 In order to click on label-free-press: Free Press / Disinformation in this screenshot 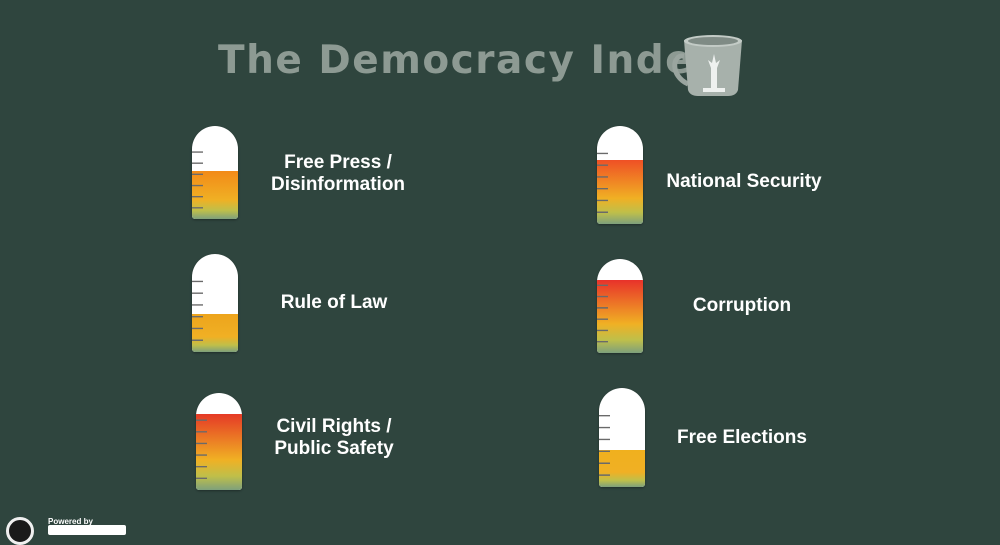, I will do `click(338, 173)`.